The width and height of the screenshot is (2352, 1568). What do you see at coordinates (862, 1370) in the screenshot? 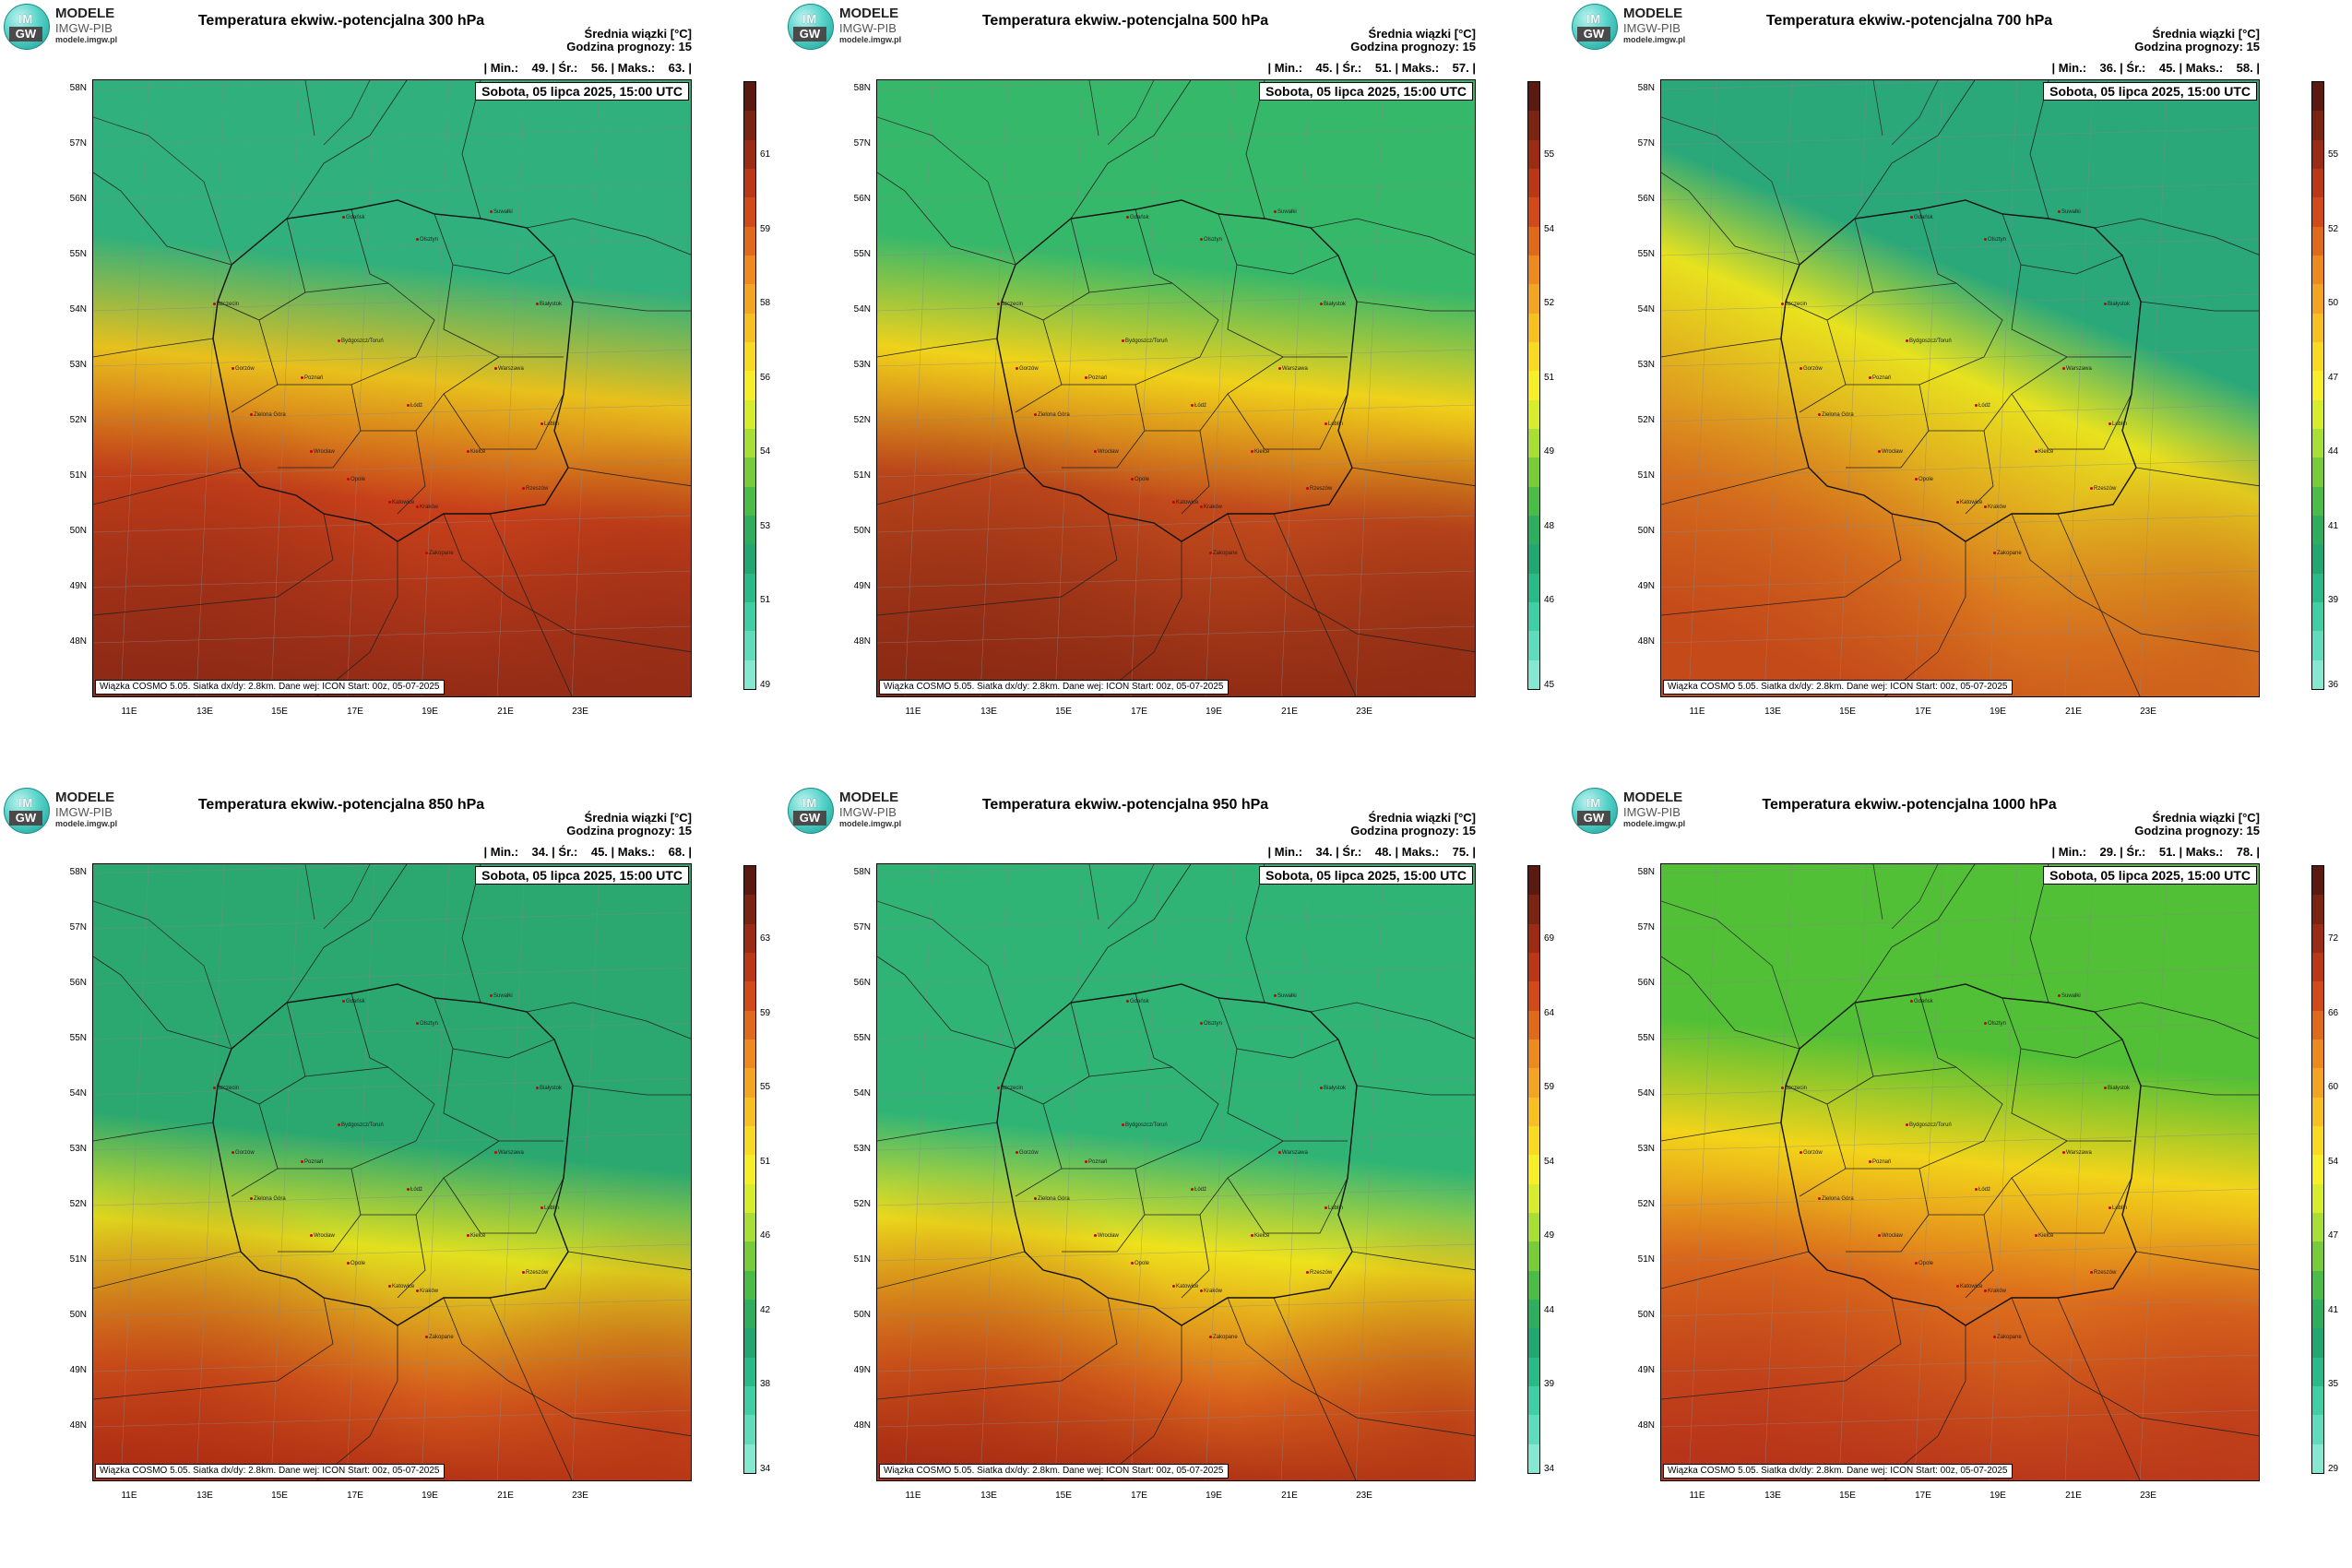
I see `lat-tick: 49N` at bounding box center [862, 1370].